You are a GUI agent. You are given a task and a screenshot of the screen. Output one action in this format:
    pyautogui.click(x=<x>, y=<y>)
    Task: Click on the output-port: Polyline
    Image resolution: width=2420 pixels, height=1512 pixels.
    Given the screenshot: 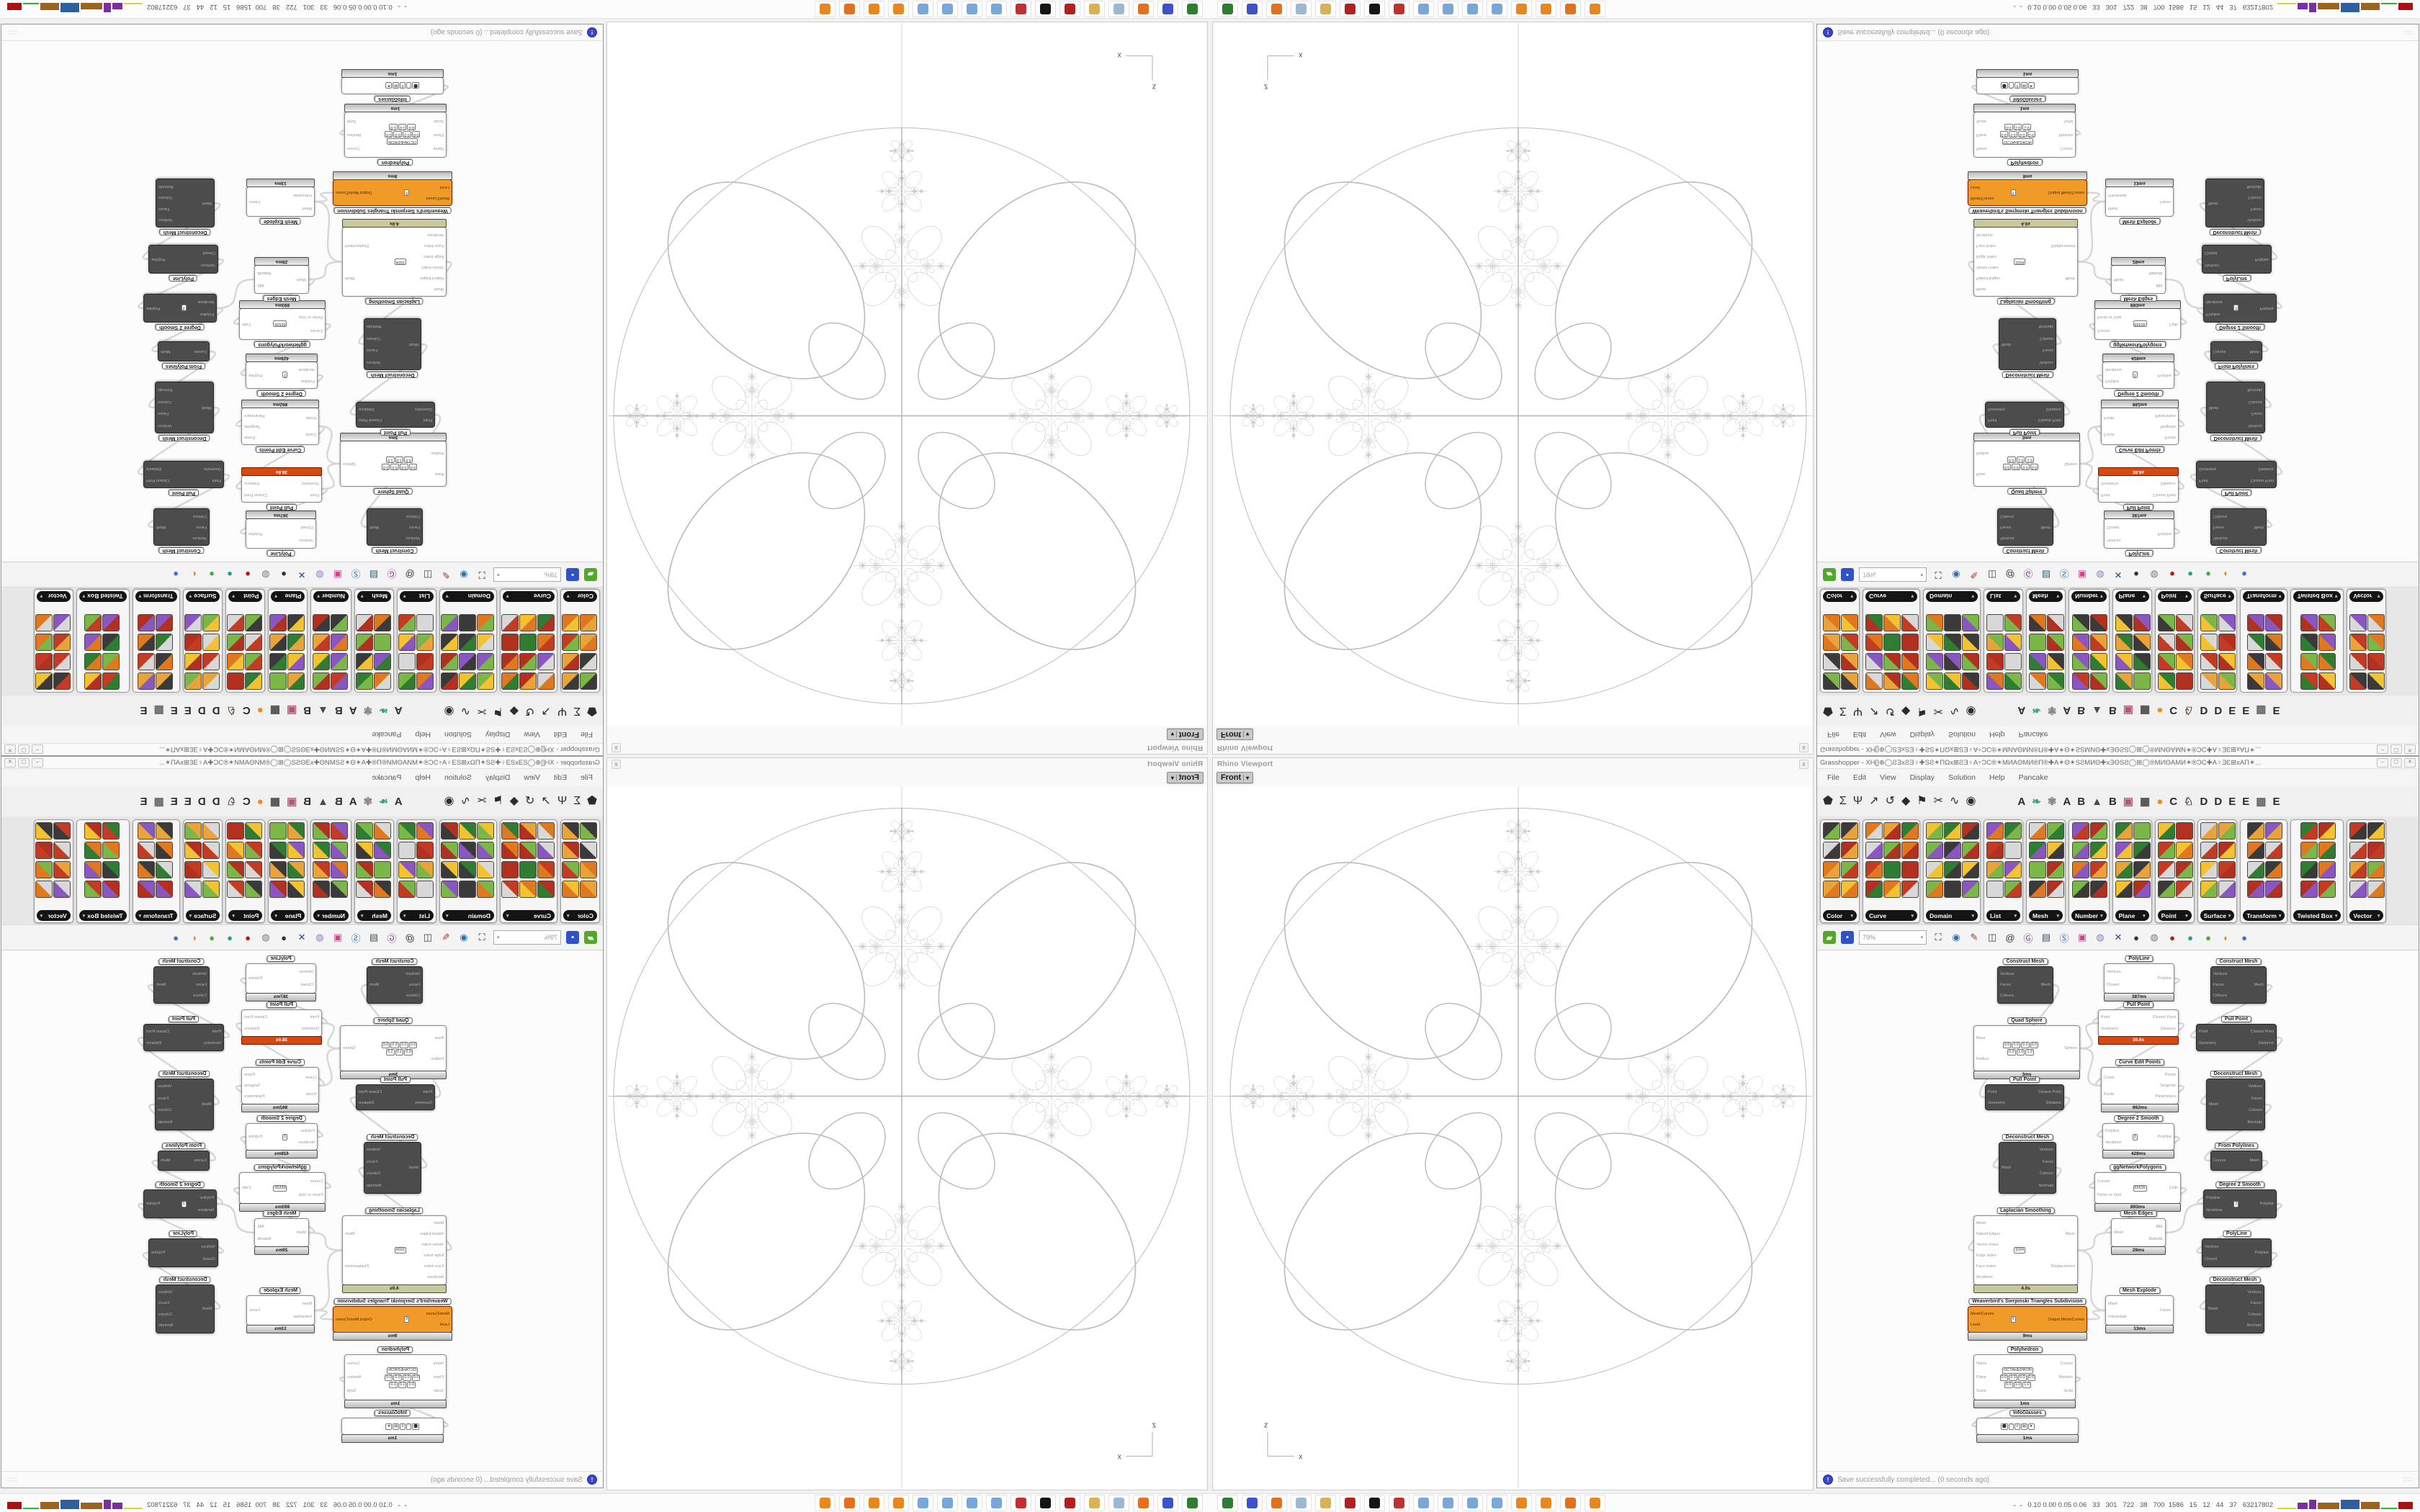 What is the action you would take?
    pyautogui.click(x=2164, y=1137)
    